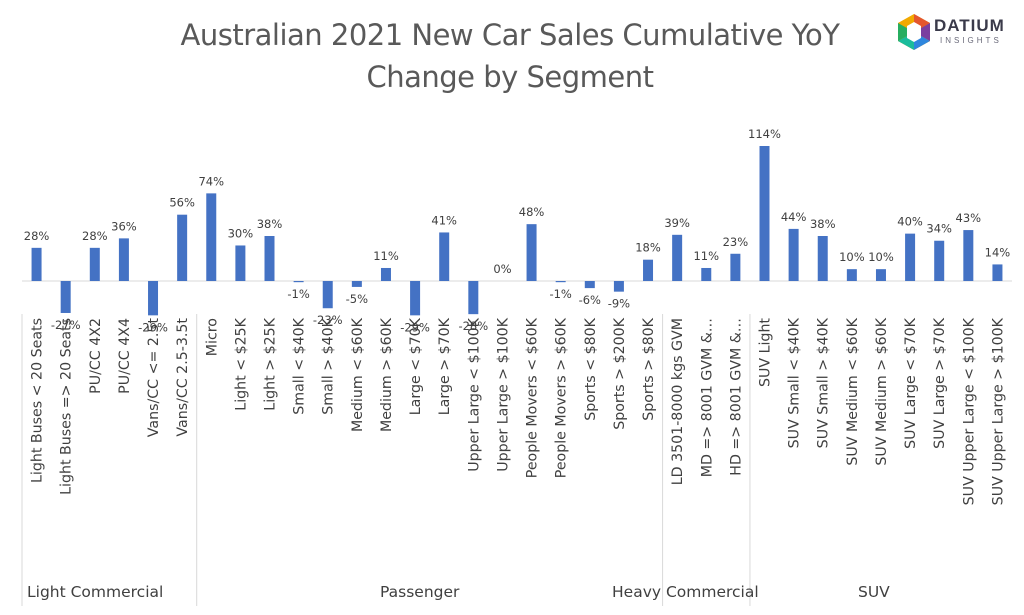  Describe the element at coordinates (649, 368) in the screenshot. I see `category-label: Sports > $80K` at that location.